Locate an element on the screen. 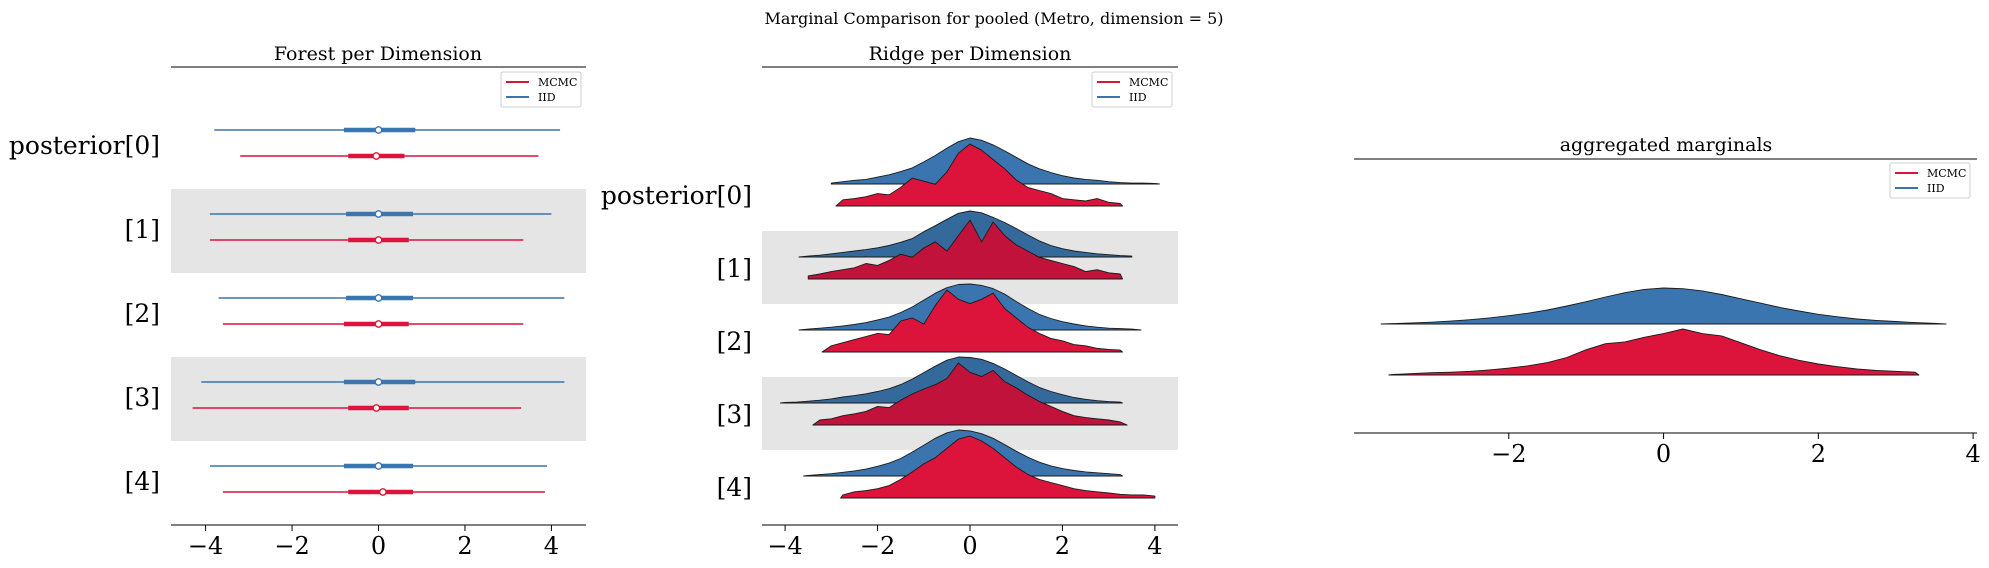  ridge-legend-box is located at coordinates (1132, 89).